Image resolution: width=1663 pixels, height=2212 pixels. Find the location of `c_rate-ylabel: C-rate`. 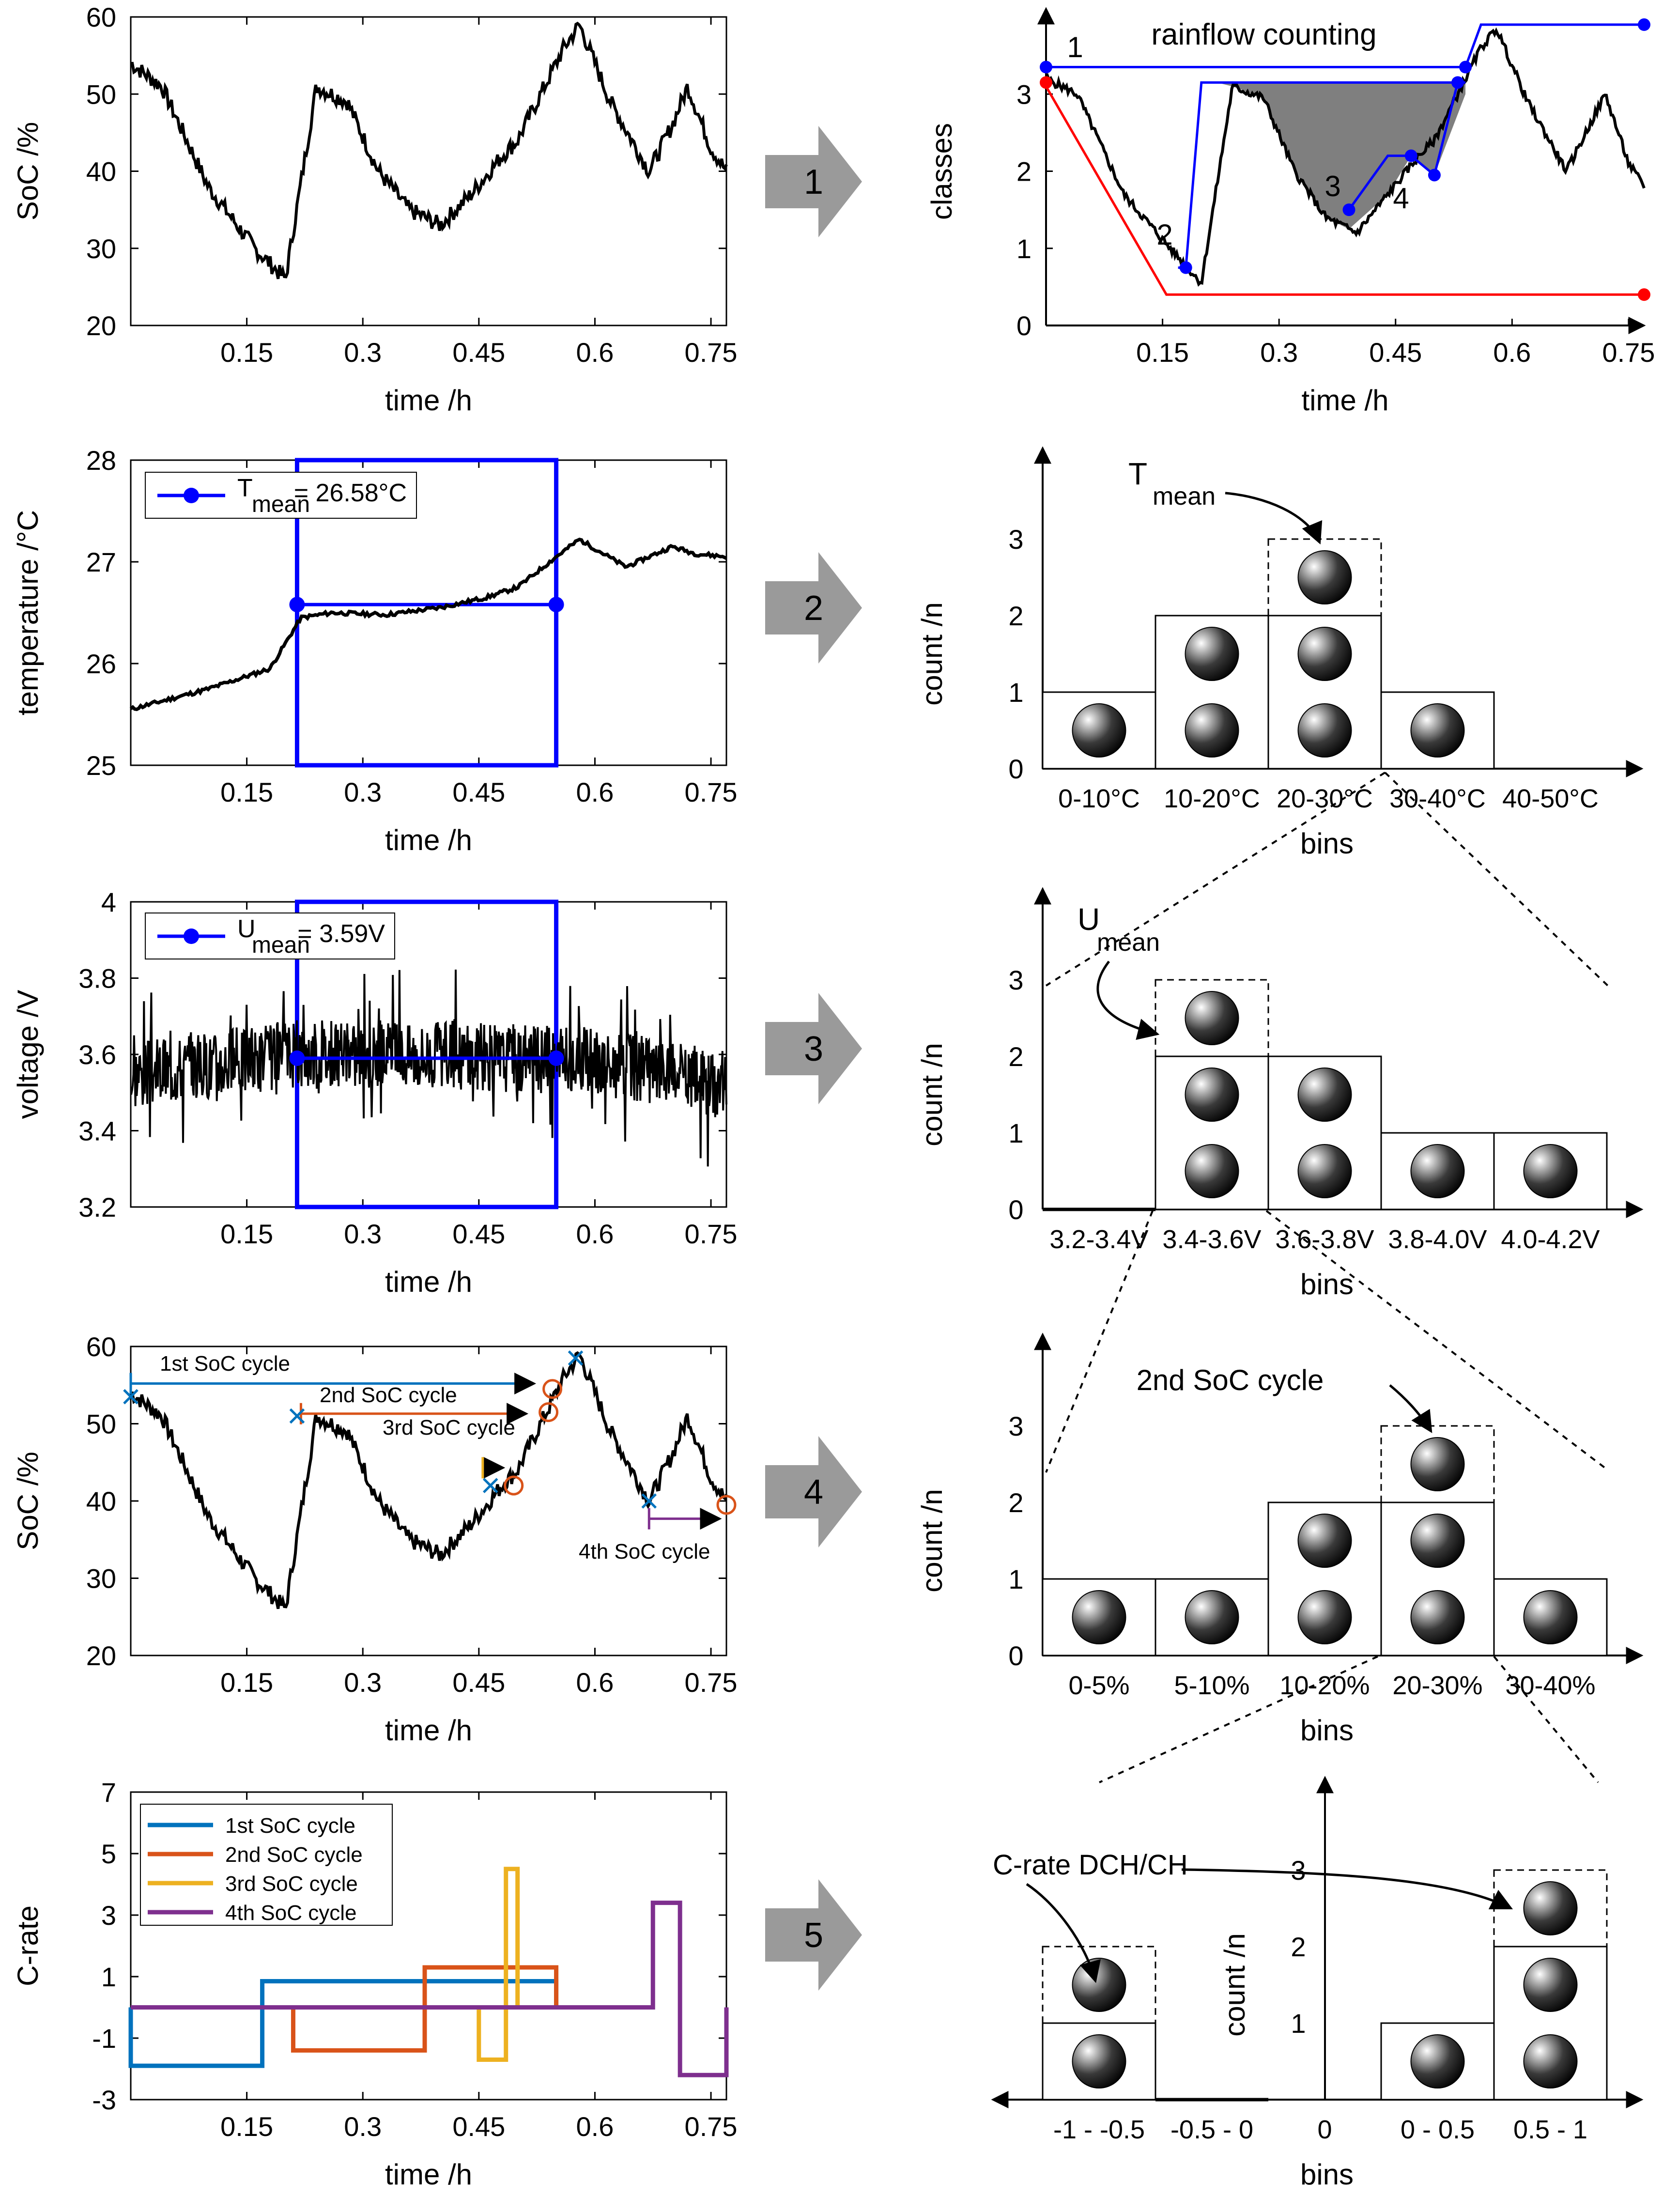

c_rate-ylabel: C-rate is located at coordinates (28, 1945).